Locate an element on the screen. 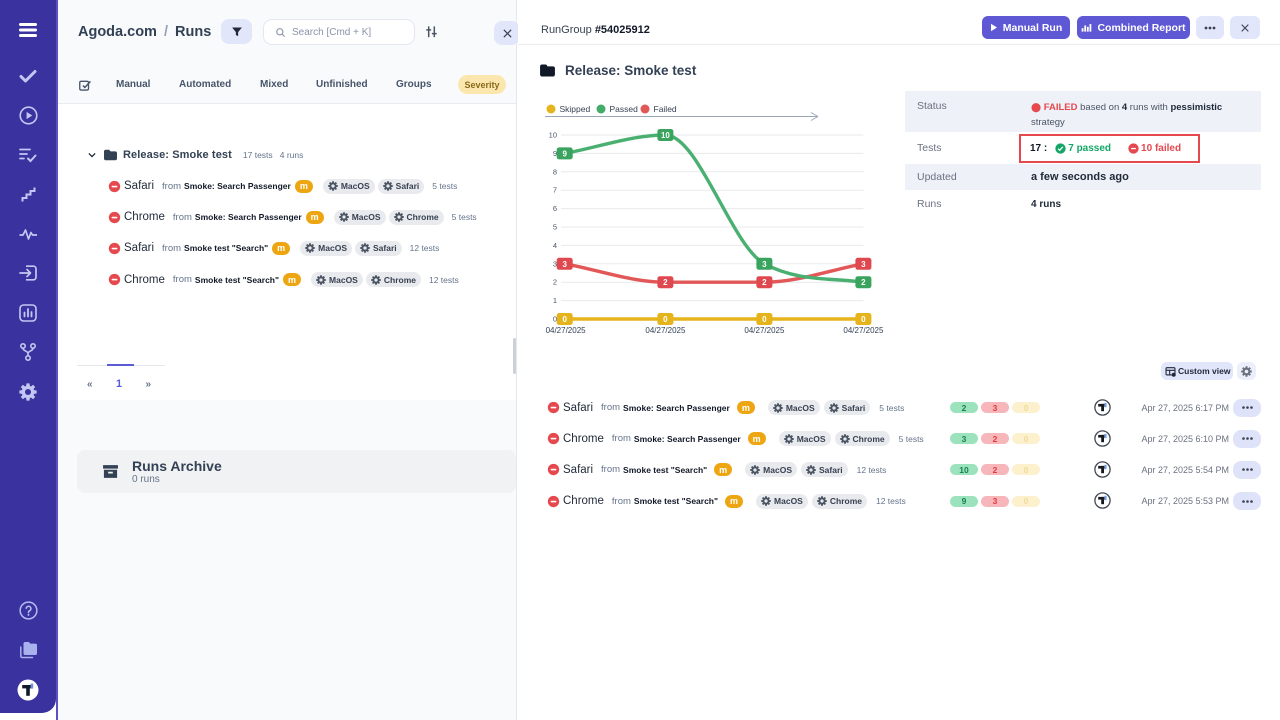 This screenshot has height=720, width=1280. svg-text: 6 is located at coordinates (555, 208).